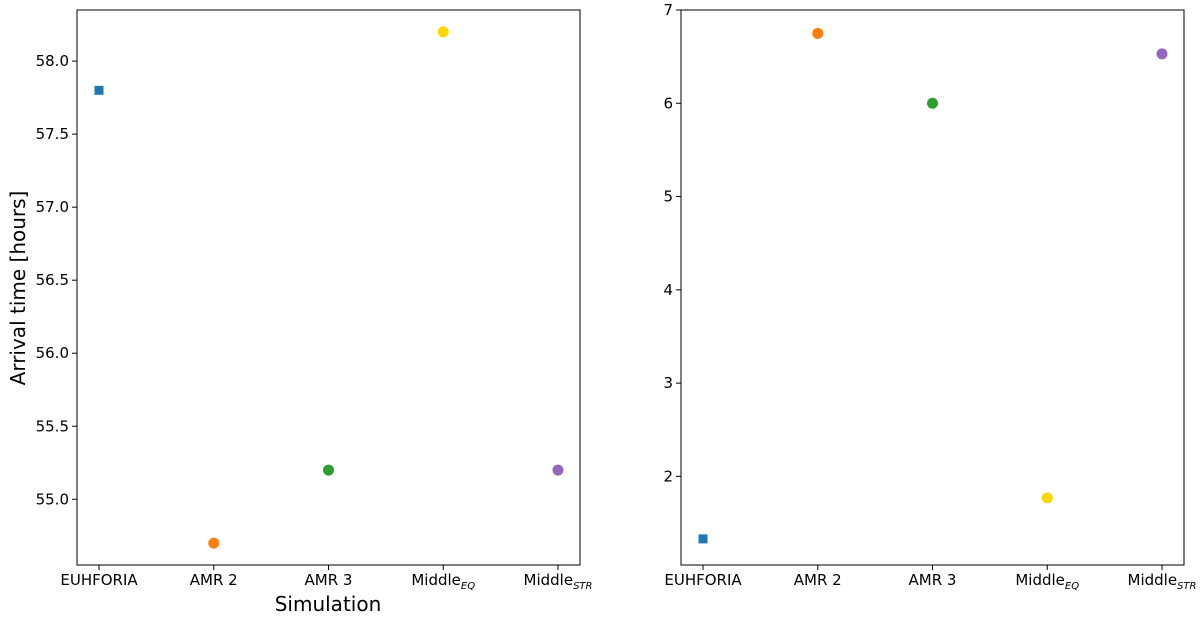 The width and height of the screenshot is (1200, 620). Describe the element at coordinates (668, 197) in the screenshot. I see `y-tick-label: 5` at that location.